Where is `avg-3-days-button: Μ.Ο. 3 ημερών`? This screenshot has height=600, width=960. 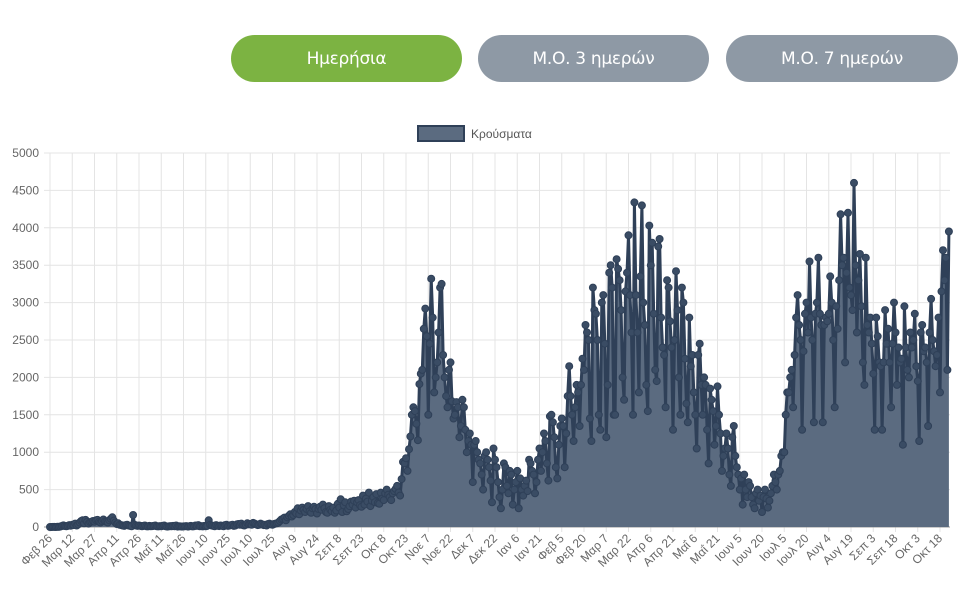 avg-3-days-button: Μ.Ο. 3 ημερών is located at coordinates (593, 58).